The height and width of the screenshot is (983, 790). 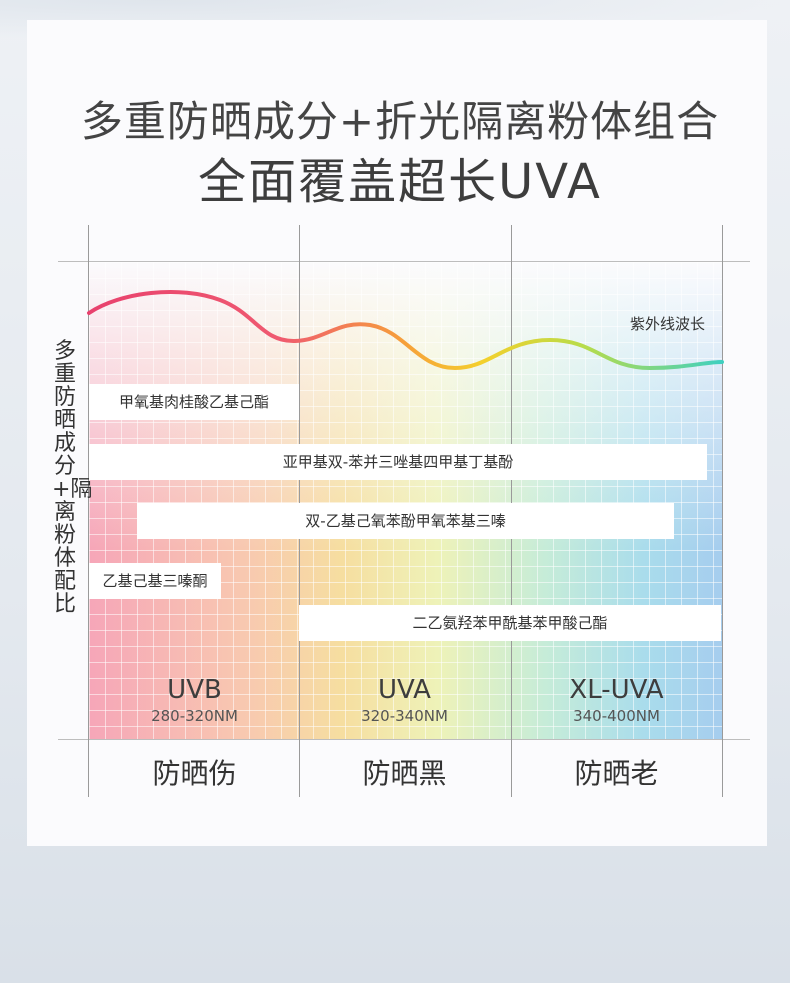 I want to click on band-uva: UVA 320-340NM, so click(x=404, y=700).